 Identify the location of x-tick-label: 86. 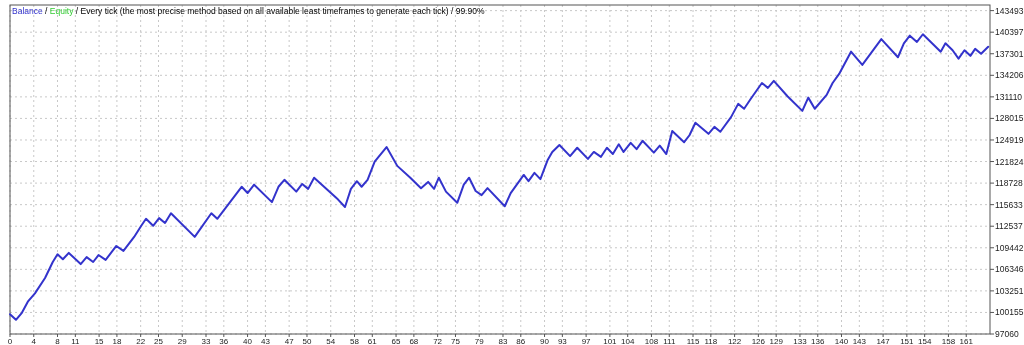
(521, 341).